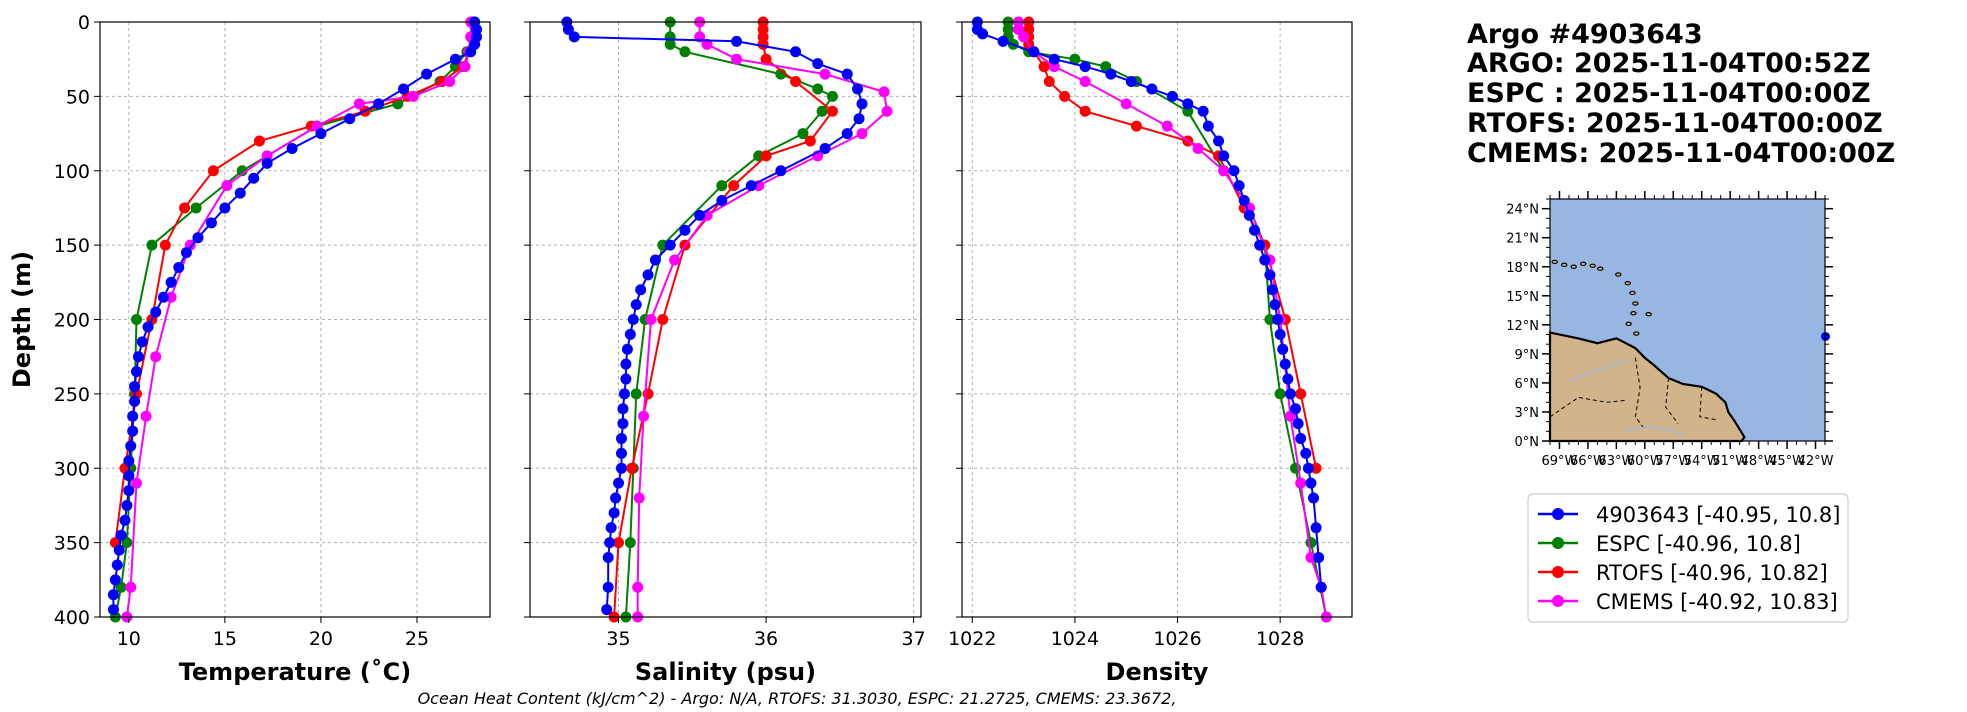 This screenshot has height=712, width=1967. Describe the element at coordinates (72, 469) in the screenshot. I see `y-tick-label: 300` at that location.